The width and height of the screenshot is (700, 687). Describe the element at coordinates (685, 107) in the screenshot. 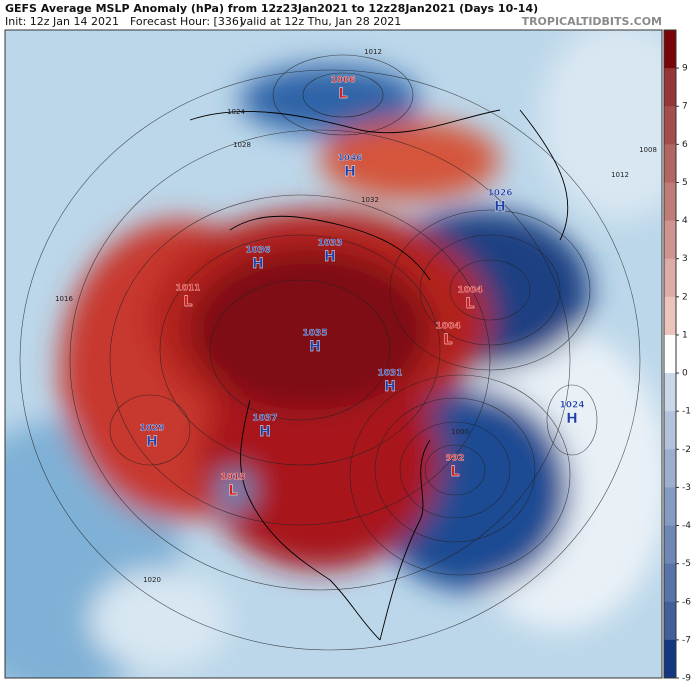

I see `colorbar-label: 7` at that location.